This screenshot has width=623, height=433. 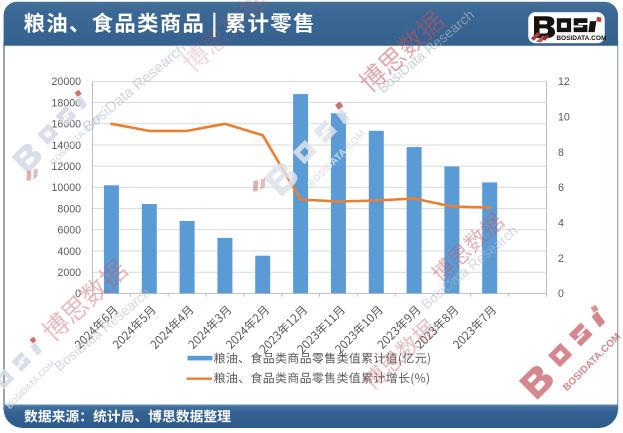 What do you see at coordinates (69, 209) in the screenshot?
I see `svg-text: 8000` at bounding box center [69, 209].